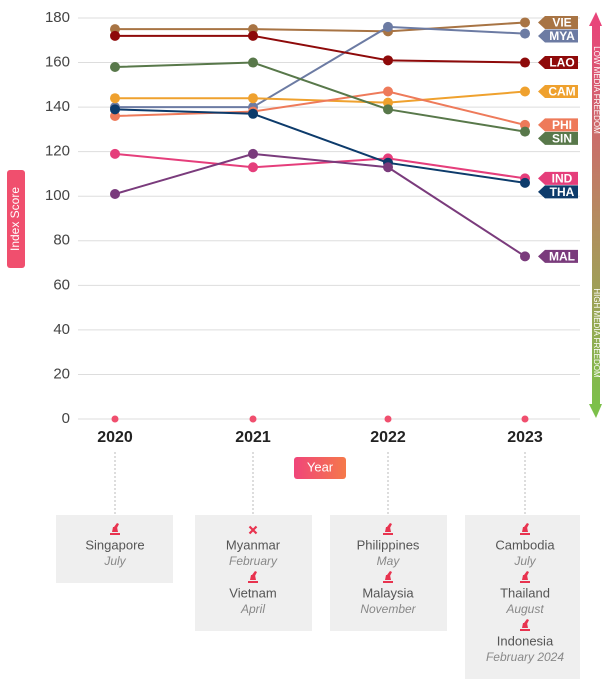 The height and width of the screenshot is (682, 602). What do you see at coordinates (388, 609) in the screenshot?
I see `event-month: November` at bounding box center [388, 609].